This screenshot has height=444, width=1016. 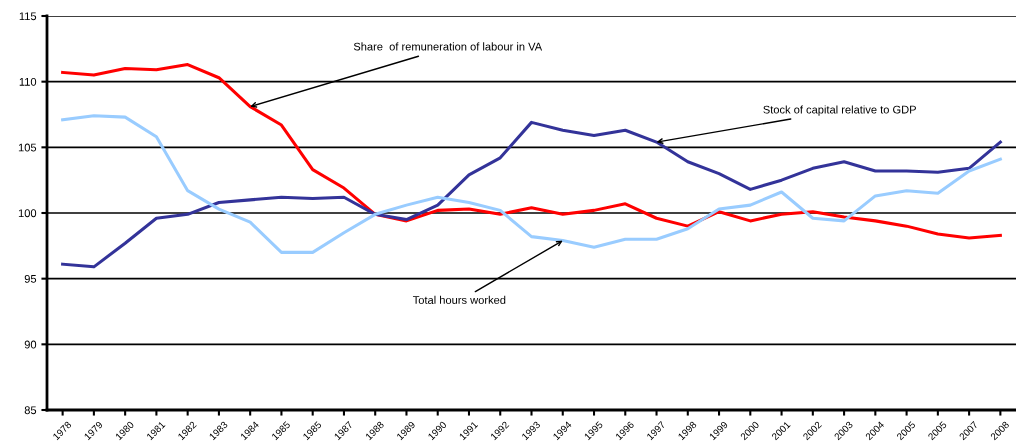 I want to click on annotation: Stock of capital relative to GDP, so click(x=839, y=110).